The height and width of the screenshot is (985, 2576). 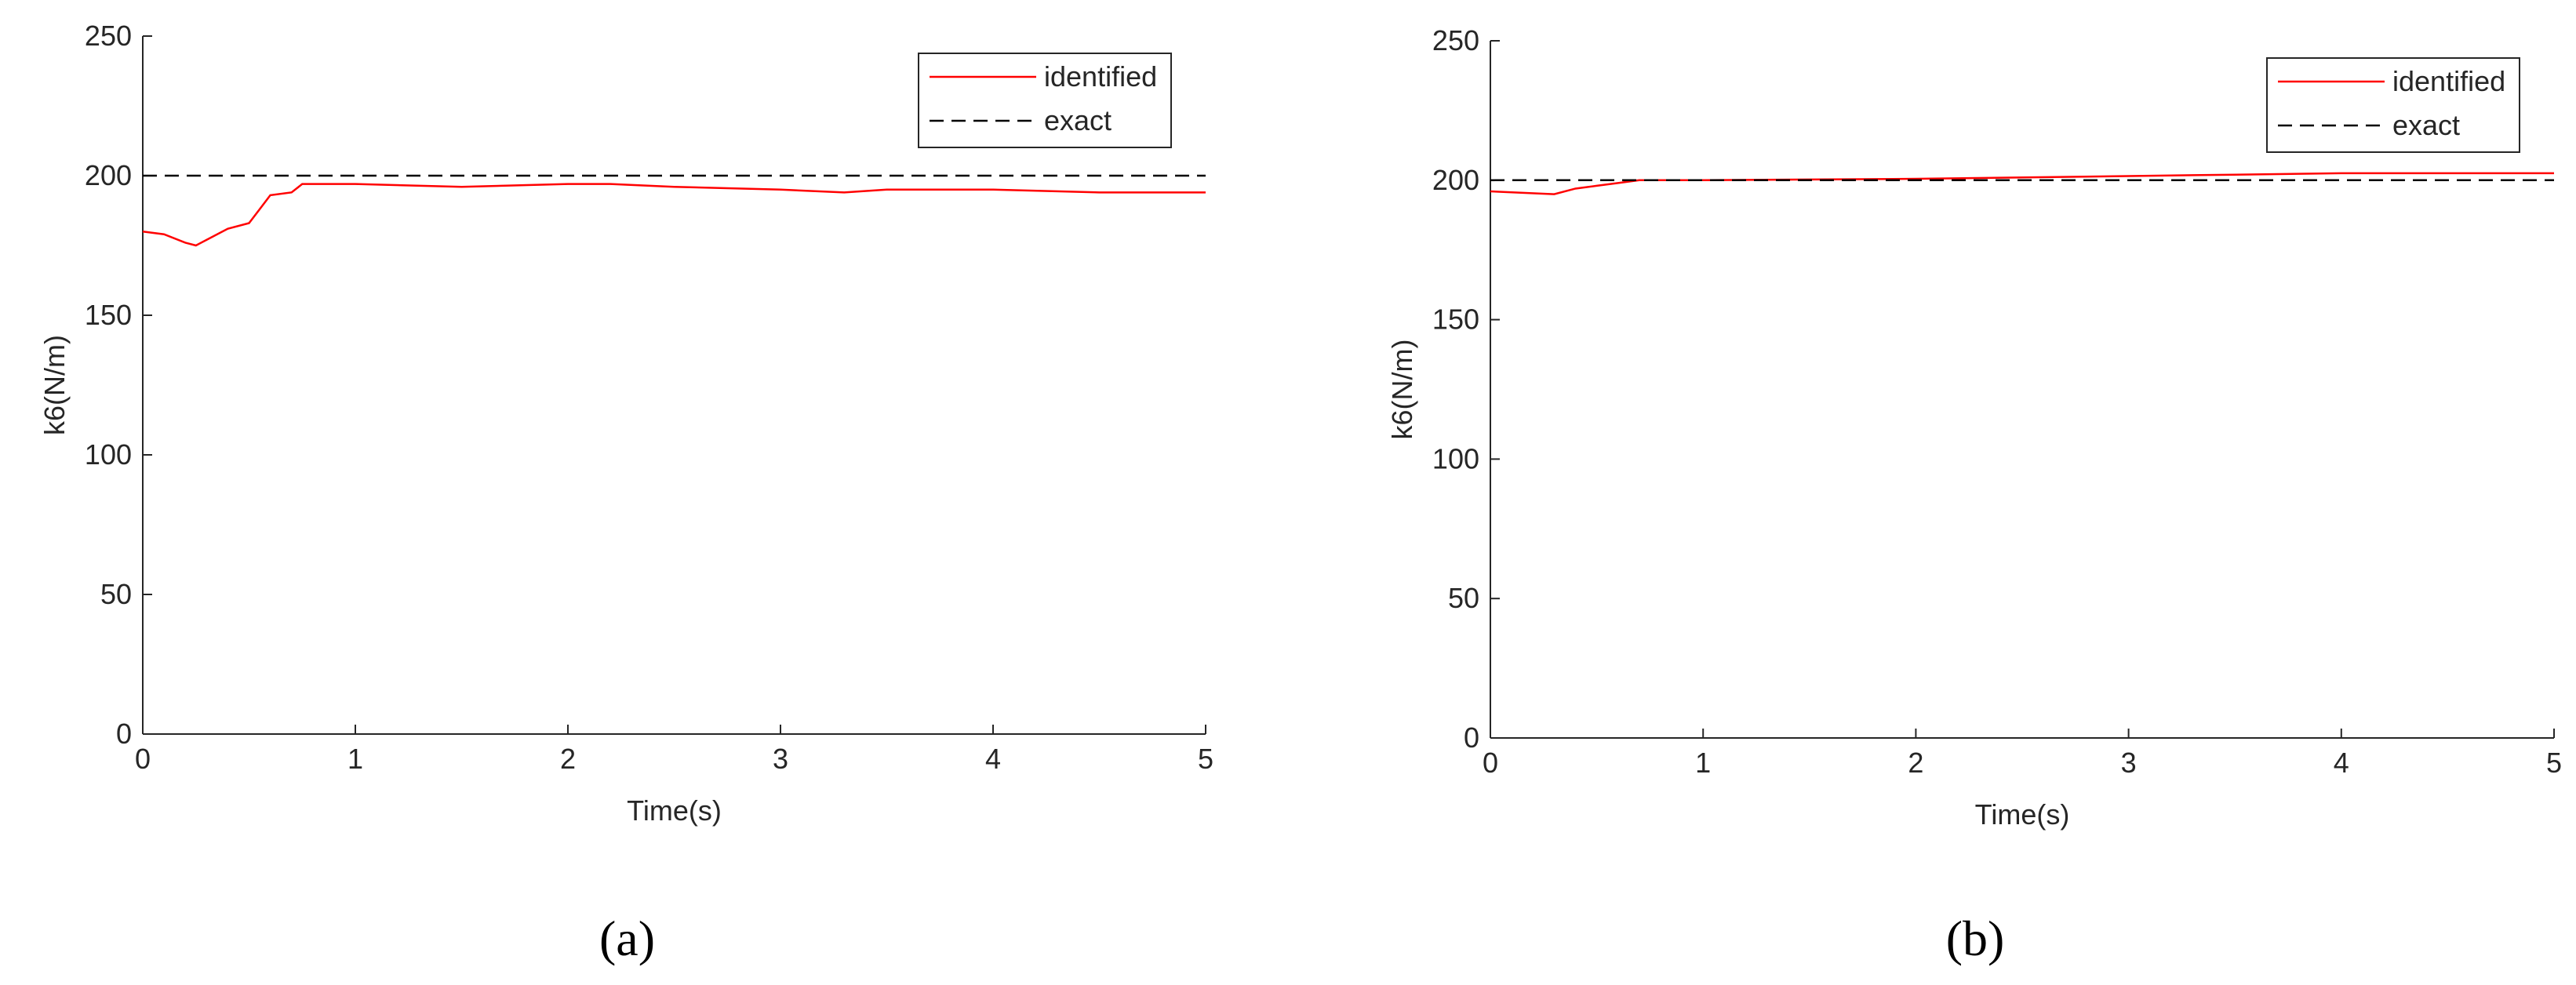 What do you see at coordinates (627, 938) in the screenshot?
I see `panel-label: (a)` at bounding box center [627, 938].